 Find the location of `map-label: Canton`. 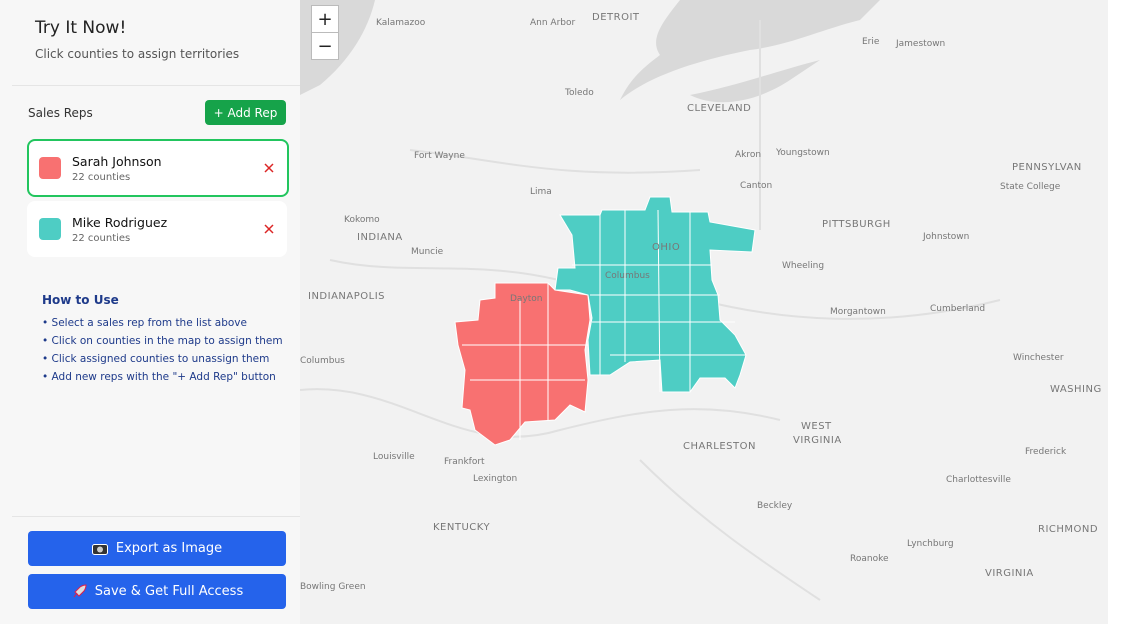

map-label: Canton is located at coordinates (756, 186).